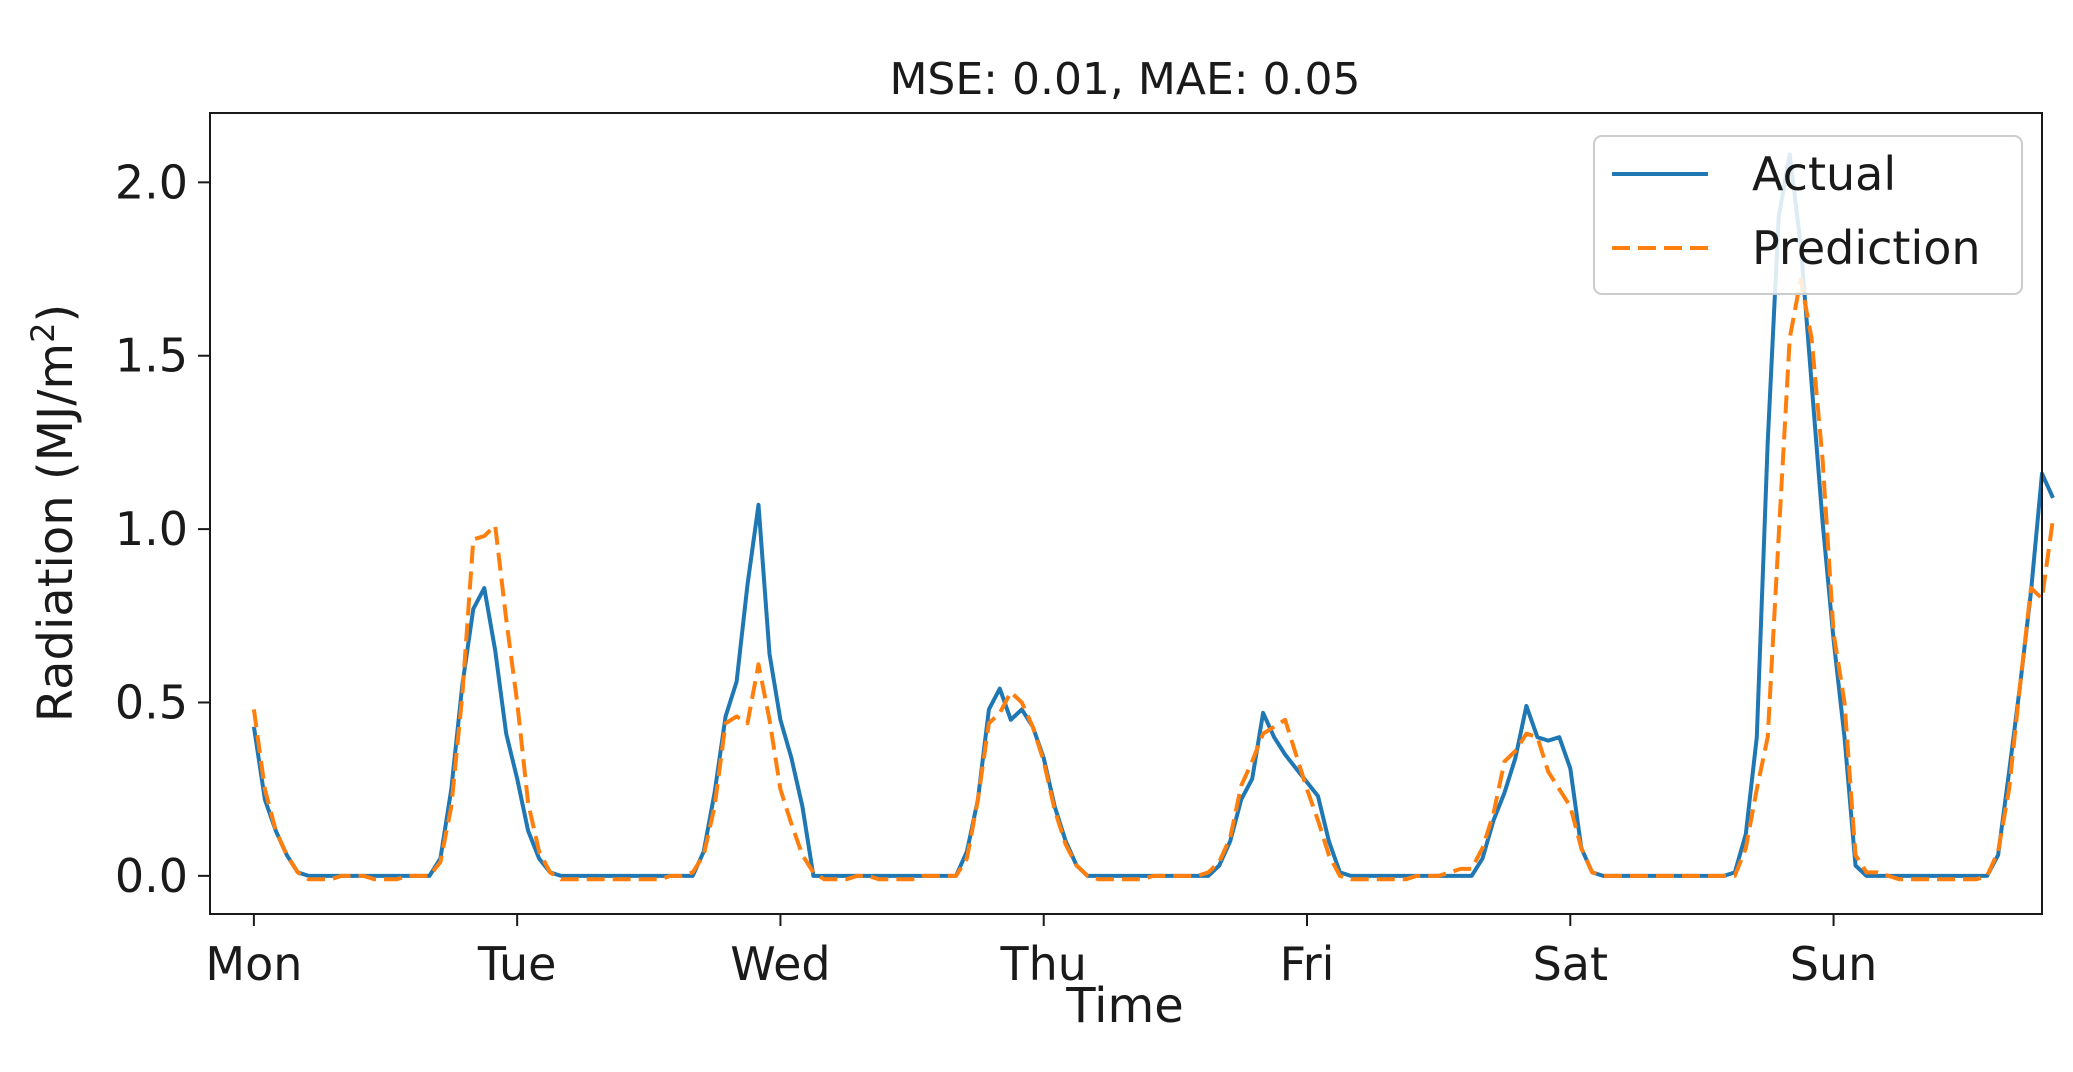  What do you see at coordinates (151, 702) in the screenshot?
I see `y-tick-label: 0.5` at bounding box center [151, 702].